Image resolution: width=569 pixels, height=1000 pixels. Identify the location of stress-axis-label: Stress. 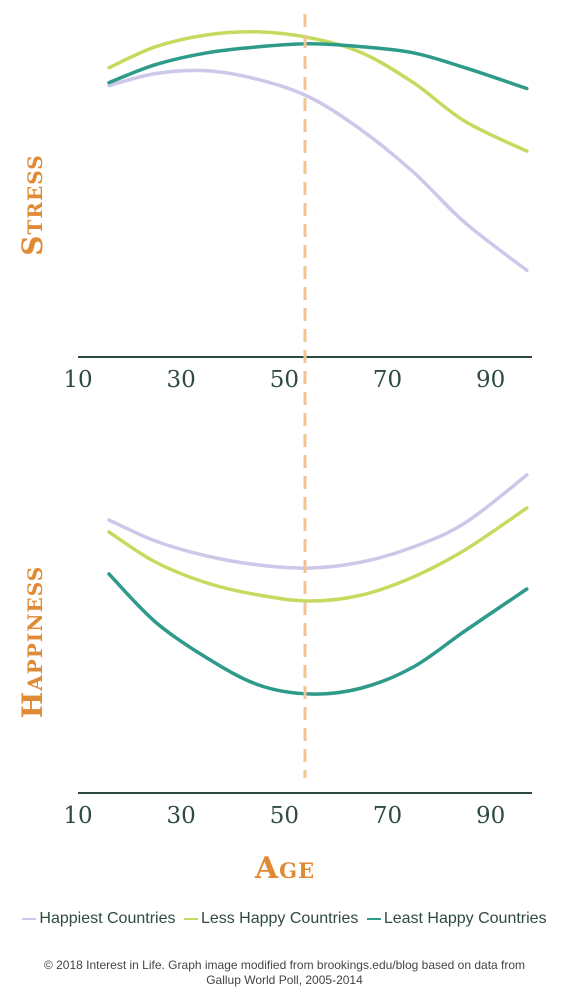
(32, 204).